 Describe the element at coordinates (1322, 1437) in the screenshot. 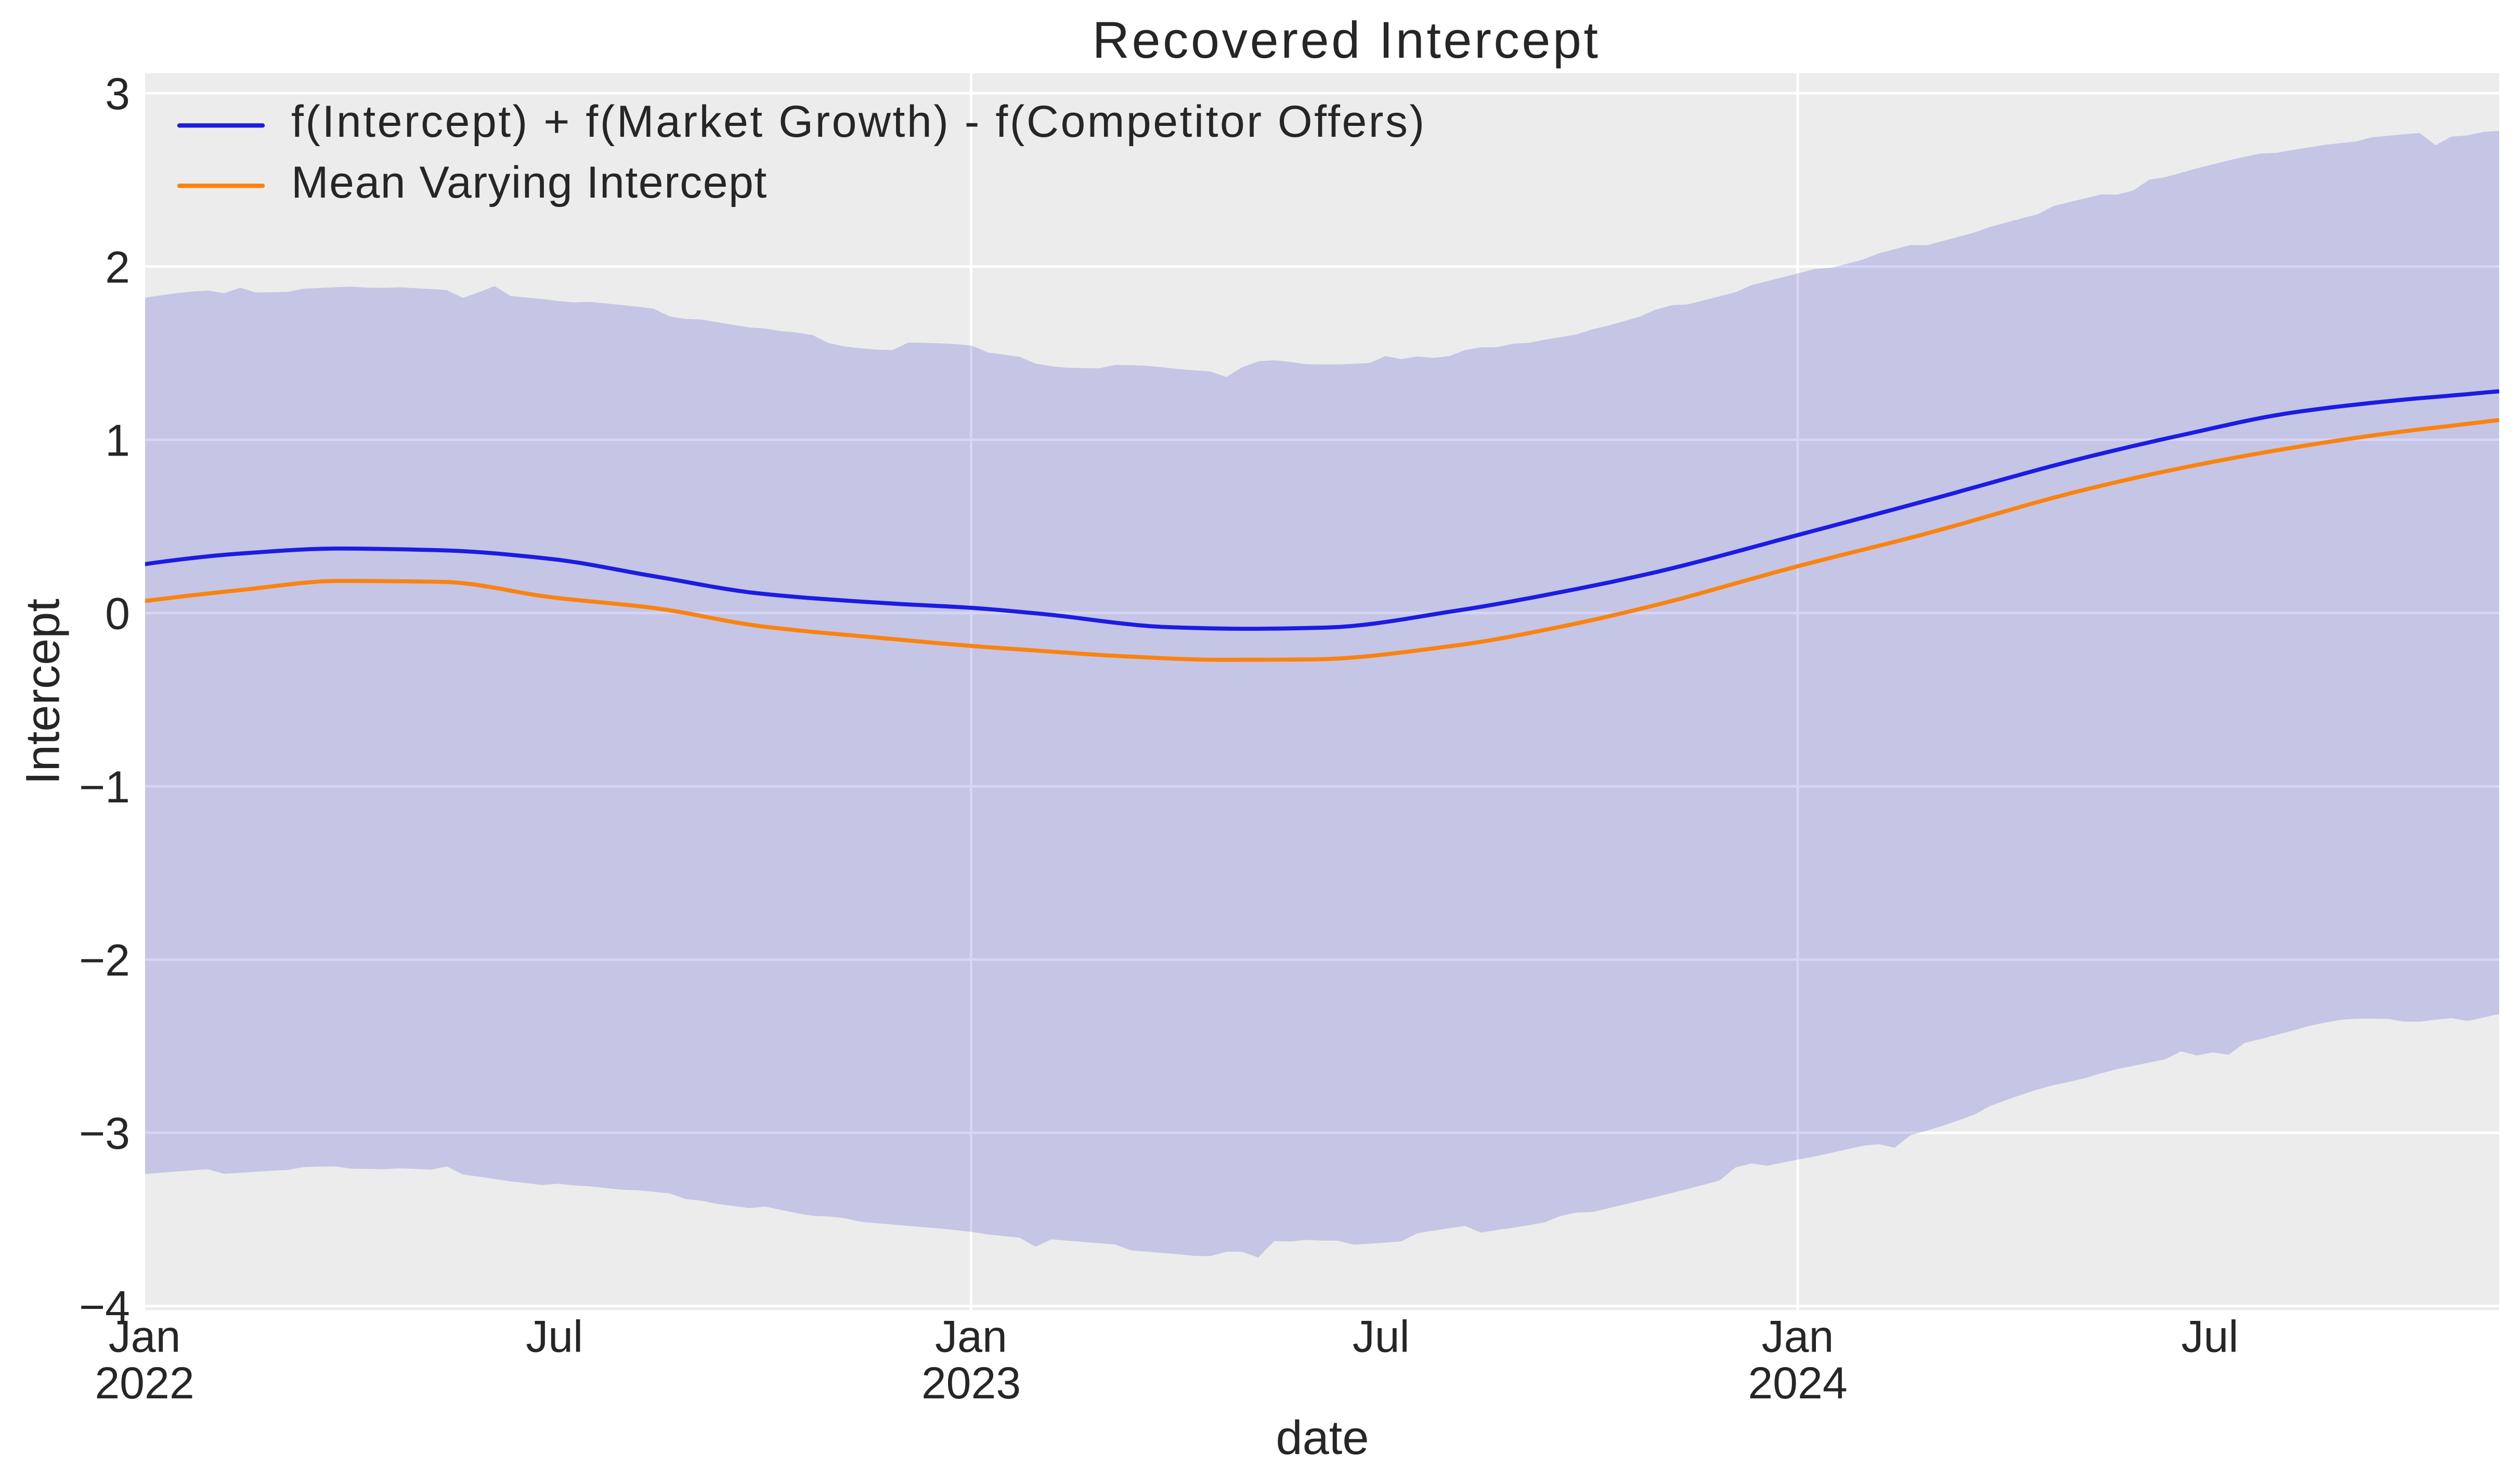

I see `svg-text: date` at that location.